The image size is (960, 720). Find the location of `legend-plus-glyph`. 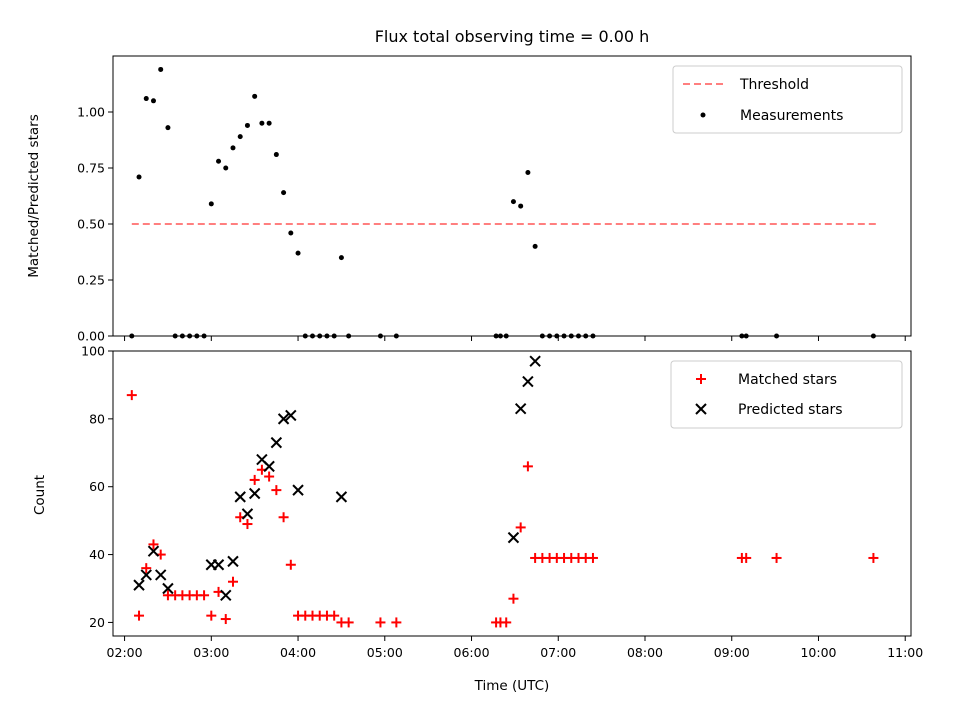

legend-plus-glyph is located at coordinates (701, 379).